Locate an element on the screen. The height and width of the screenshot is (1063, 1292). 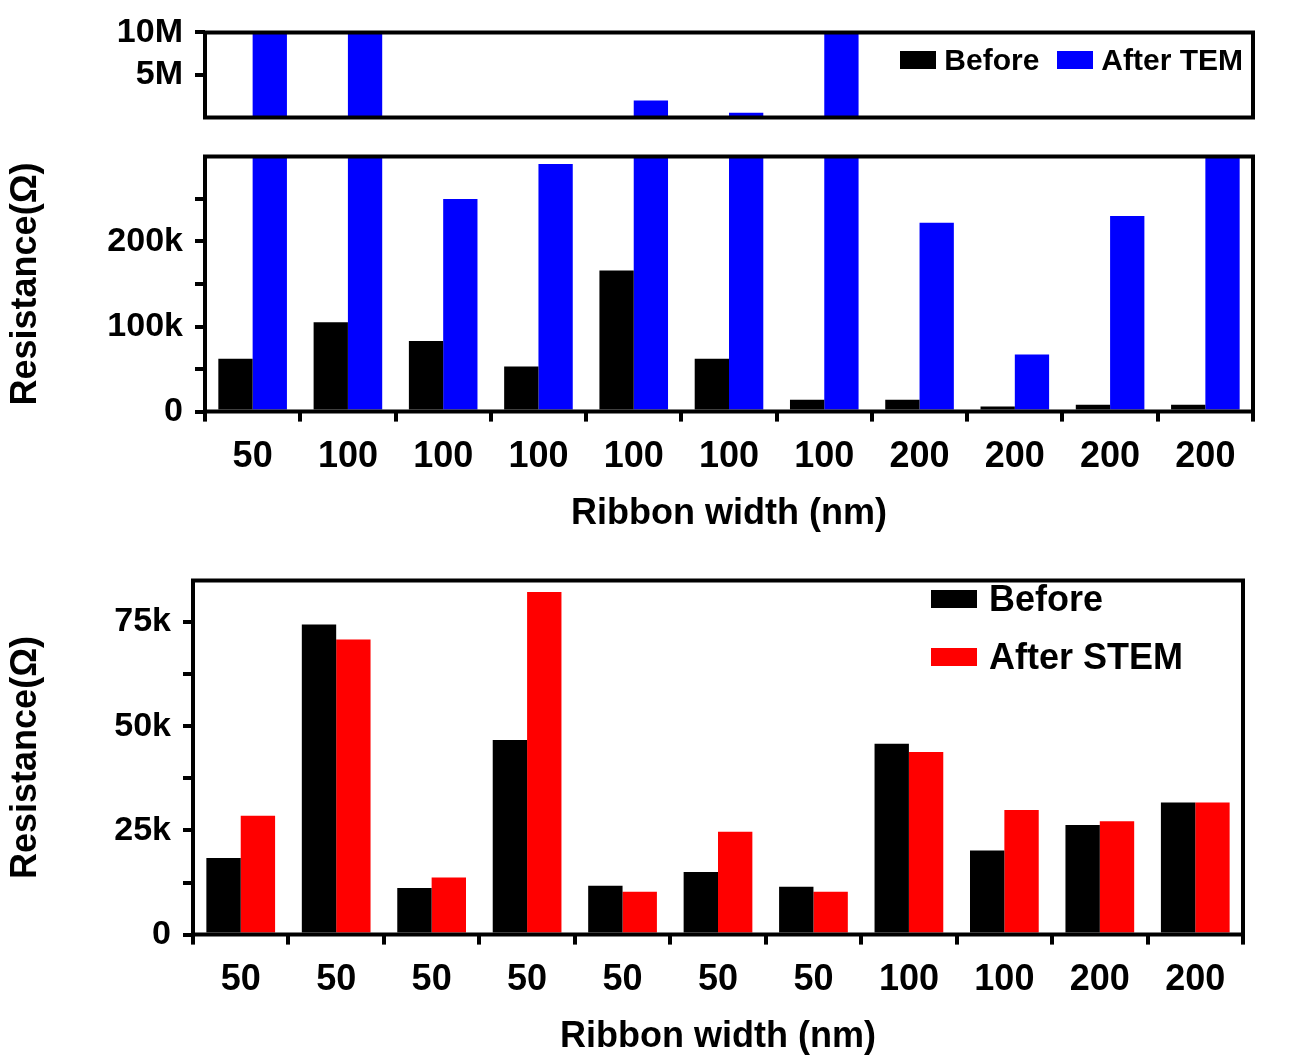
y-tick-label: 10M is located at coordinates (149, 29).